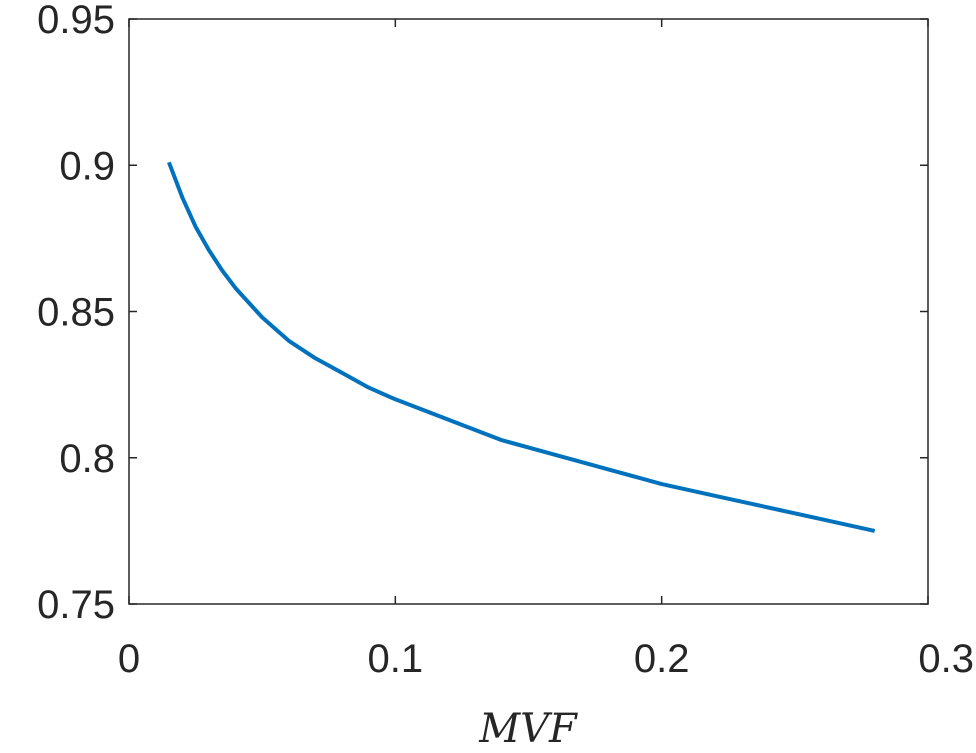  I want to click on x-axis-label: MVF, so click(528, 729).